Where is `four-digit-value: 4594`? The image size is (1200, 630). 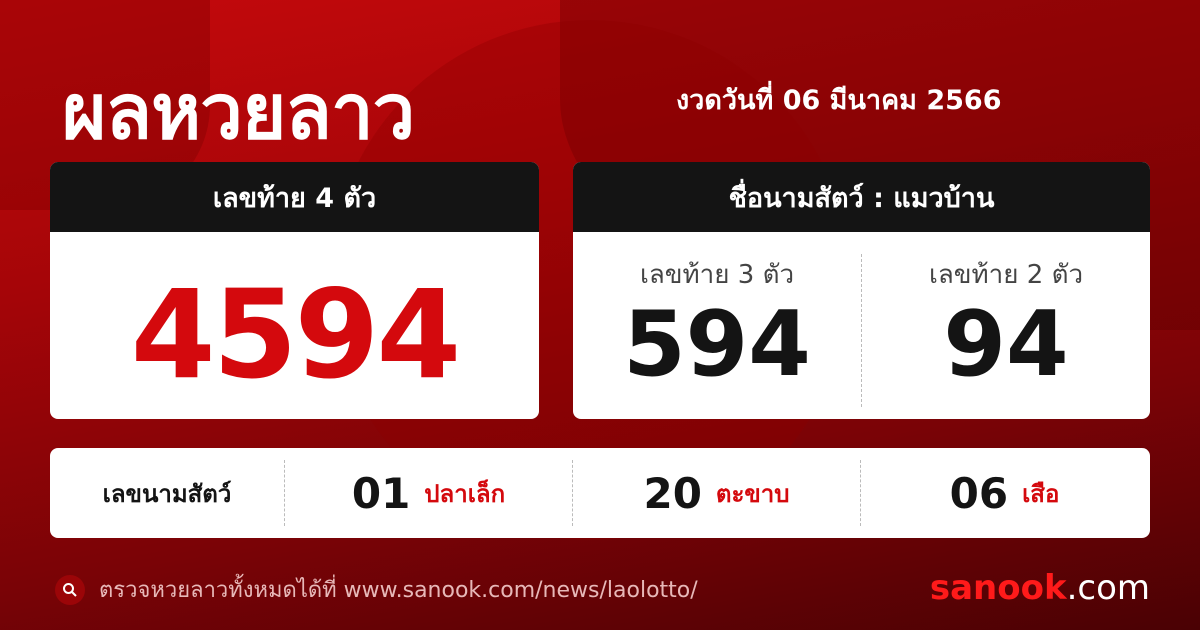
four-digit-value: 4594 is located at coordinates (296, 335).